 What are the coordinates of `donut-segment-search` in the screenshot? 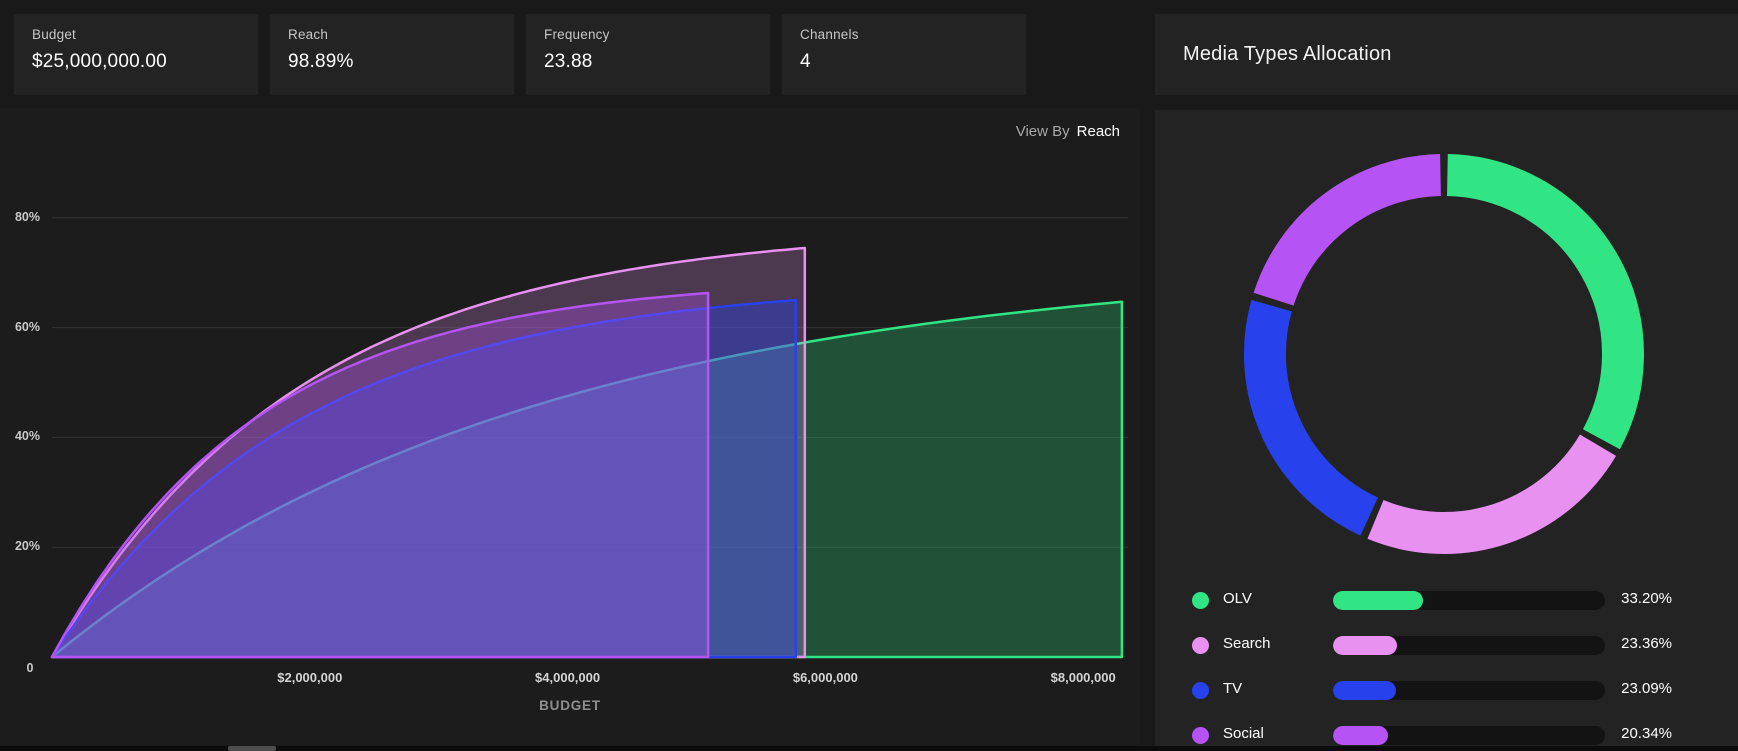 It's located at (1492, 494).